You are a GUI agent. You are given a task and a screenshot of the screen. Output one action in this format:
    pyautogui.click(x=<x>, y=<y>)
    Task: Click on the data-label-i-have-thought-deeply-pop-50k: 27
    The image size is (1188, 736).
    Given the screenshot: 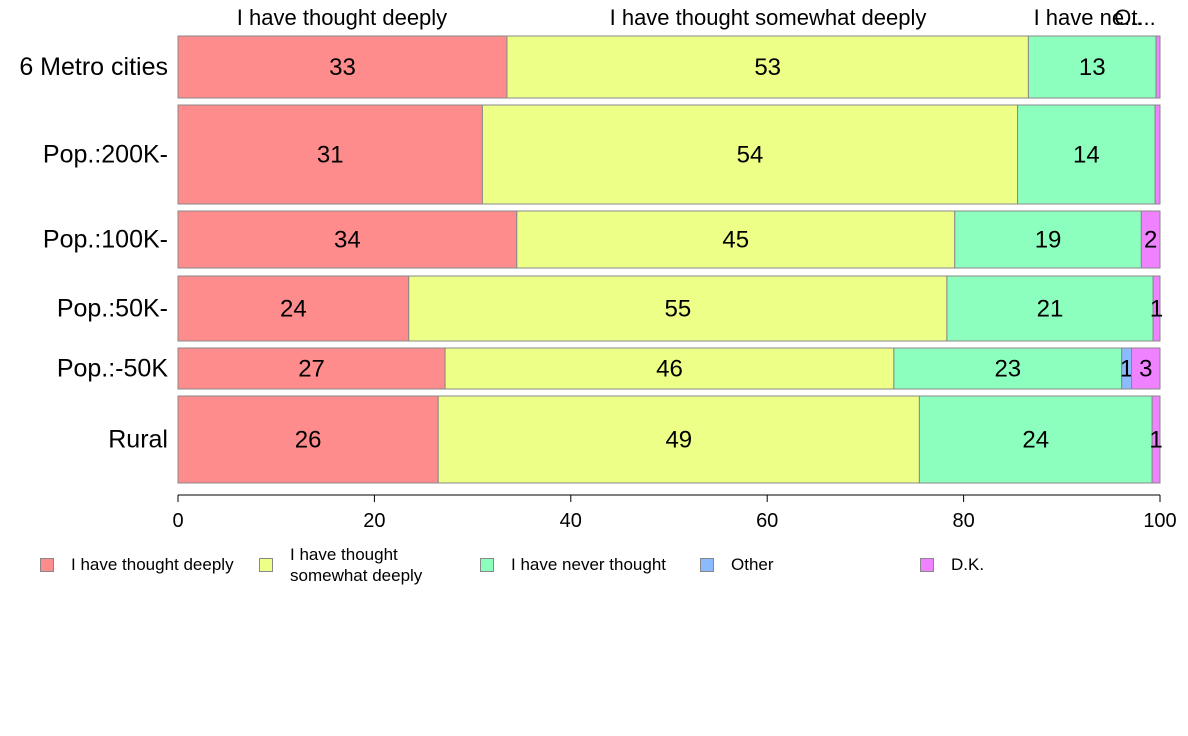 What is the action you would take?
    pyautogui.click(x=311, y=369)
    